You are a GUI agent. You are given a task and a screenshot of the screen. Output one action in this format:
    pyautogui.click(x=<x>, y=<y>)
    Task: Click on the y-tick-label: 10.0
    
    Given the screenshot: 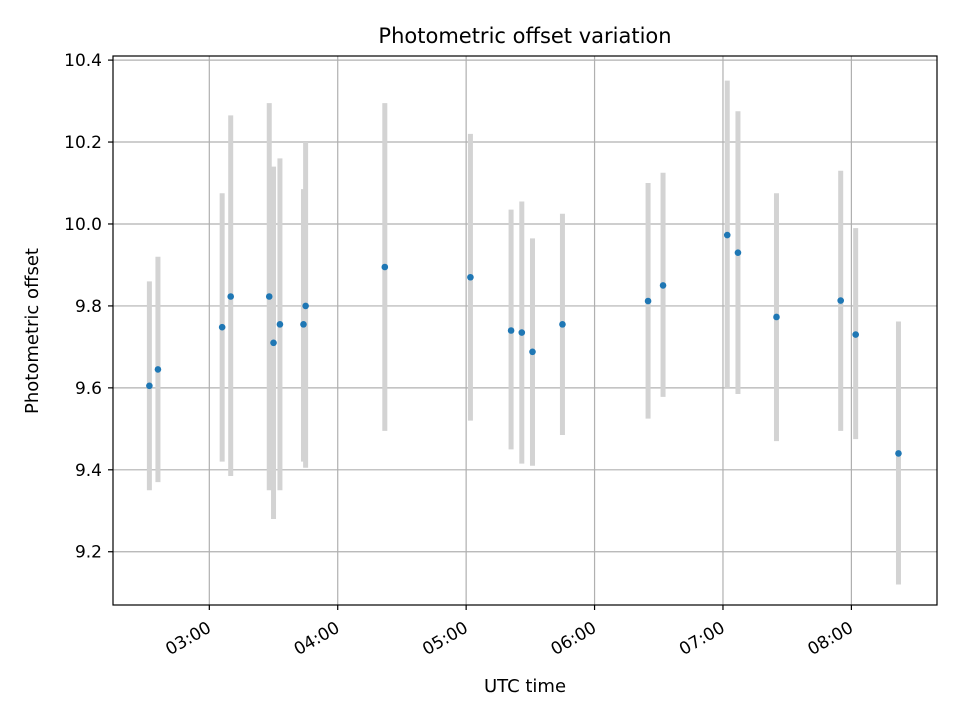 What is the action you would take?
    pyautogui.click(x=83, y=225)
    